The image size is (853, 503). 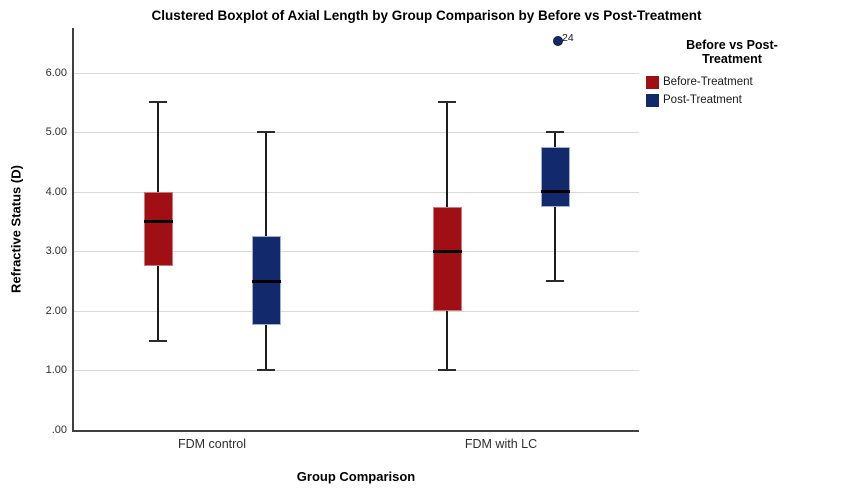 What do you see at coordinates (59, 430) in the screenshot?
I see `y-tick-label: .00` at bounding box center [59, 430].